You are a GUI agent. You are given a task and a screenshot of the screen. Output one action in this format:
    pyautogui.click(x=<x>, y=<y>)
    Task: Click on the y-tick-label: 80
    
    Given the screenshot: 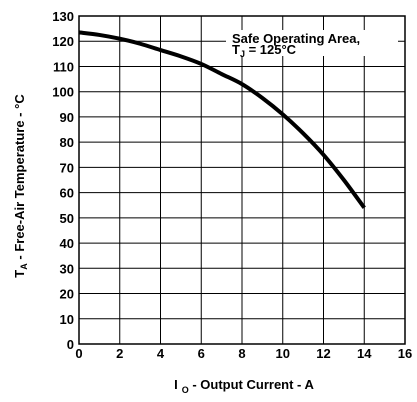 What is the action you would take?
    pyautogui.click(x=67, y=142)
    